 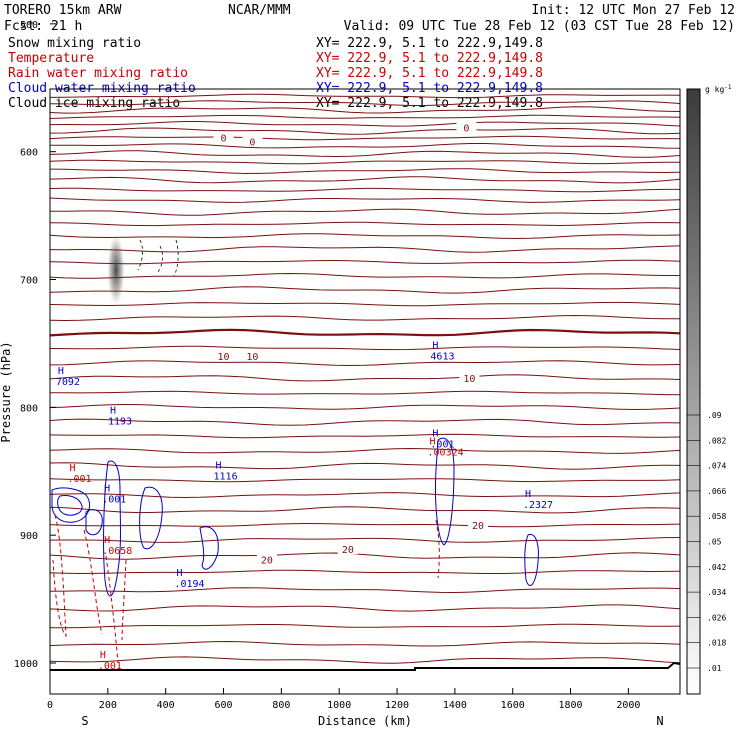 I want to click on x-end-label-south: S, so click(x=84, y=721).